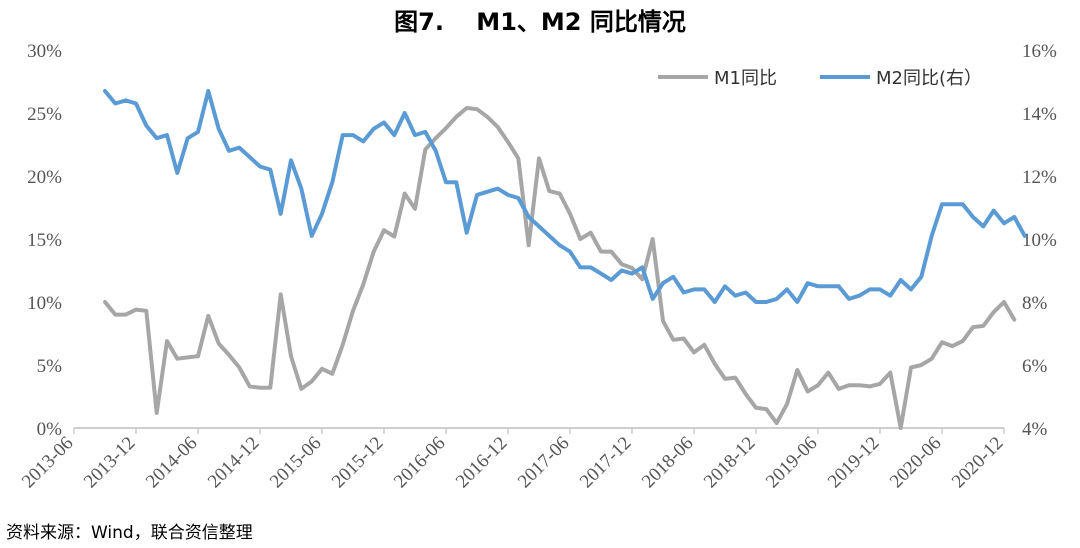  Describe the element at coordinates (792, 463) in the screenshot. I see `x-tick-label: 2019-06` at that location.